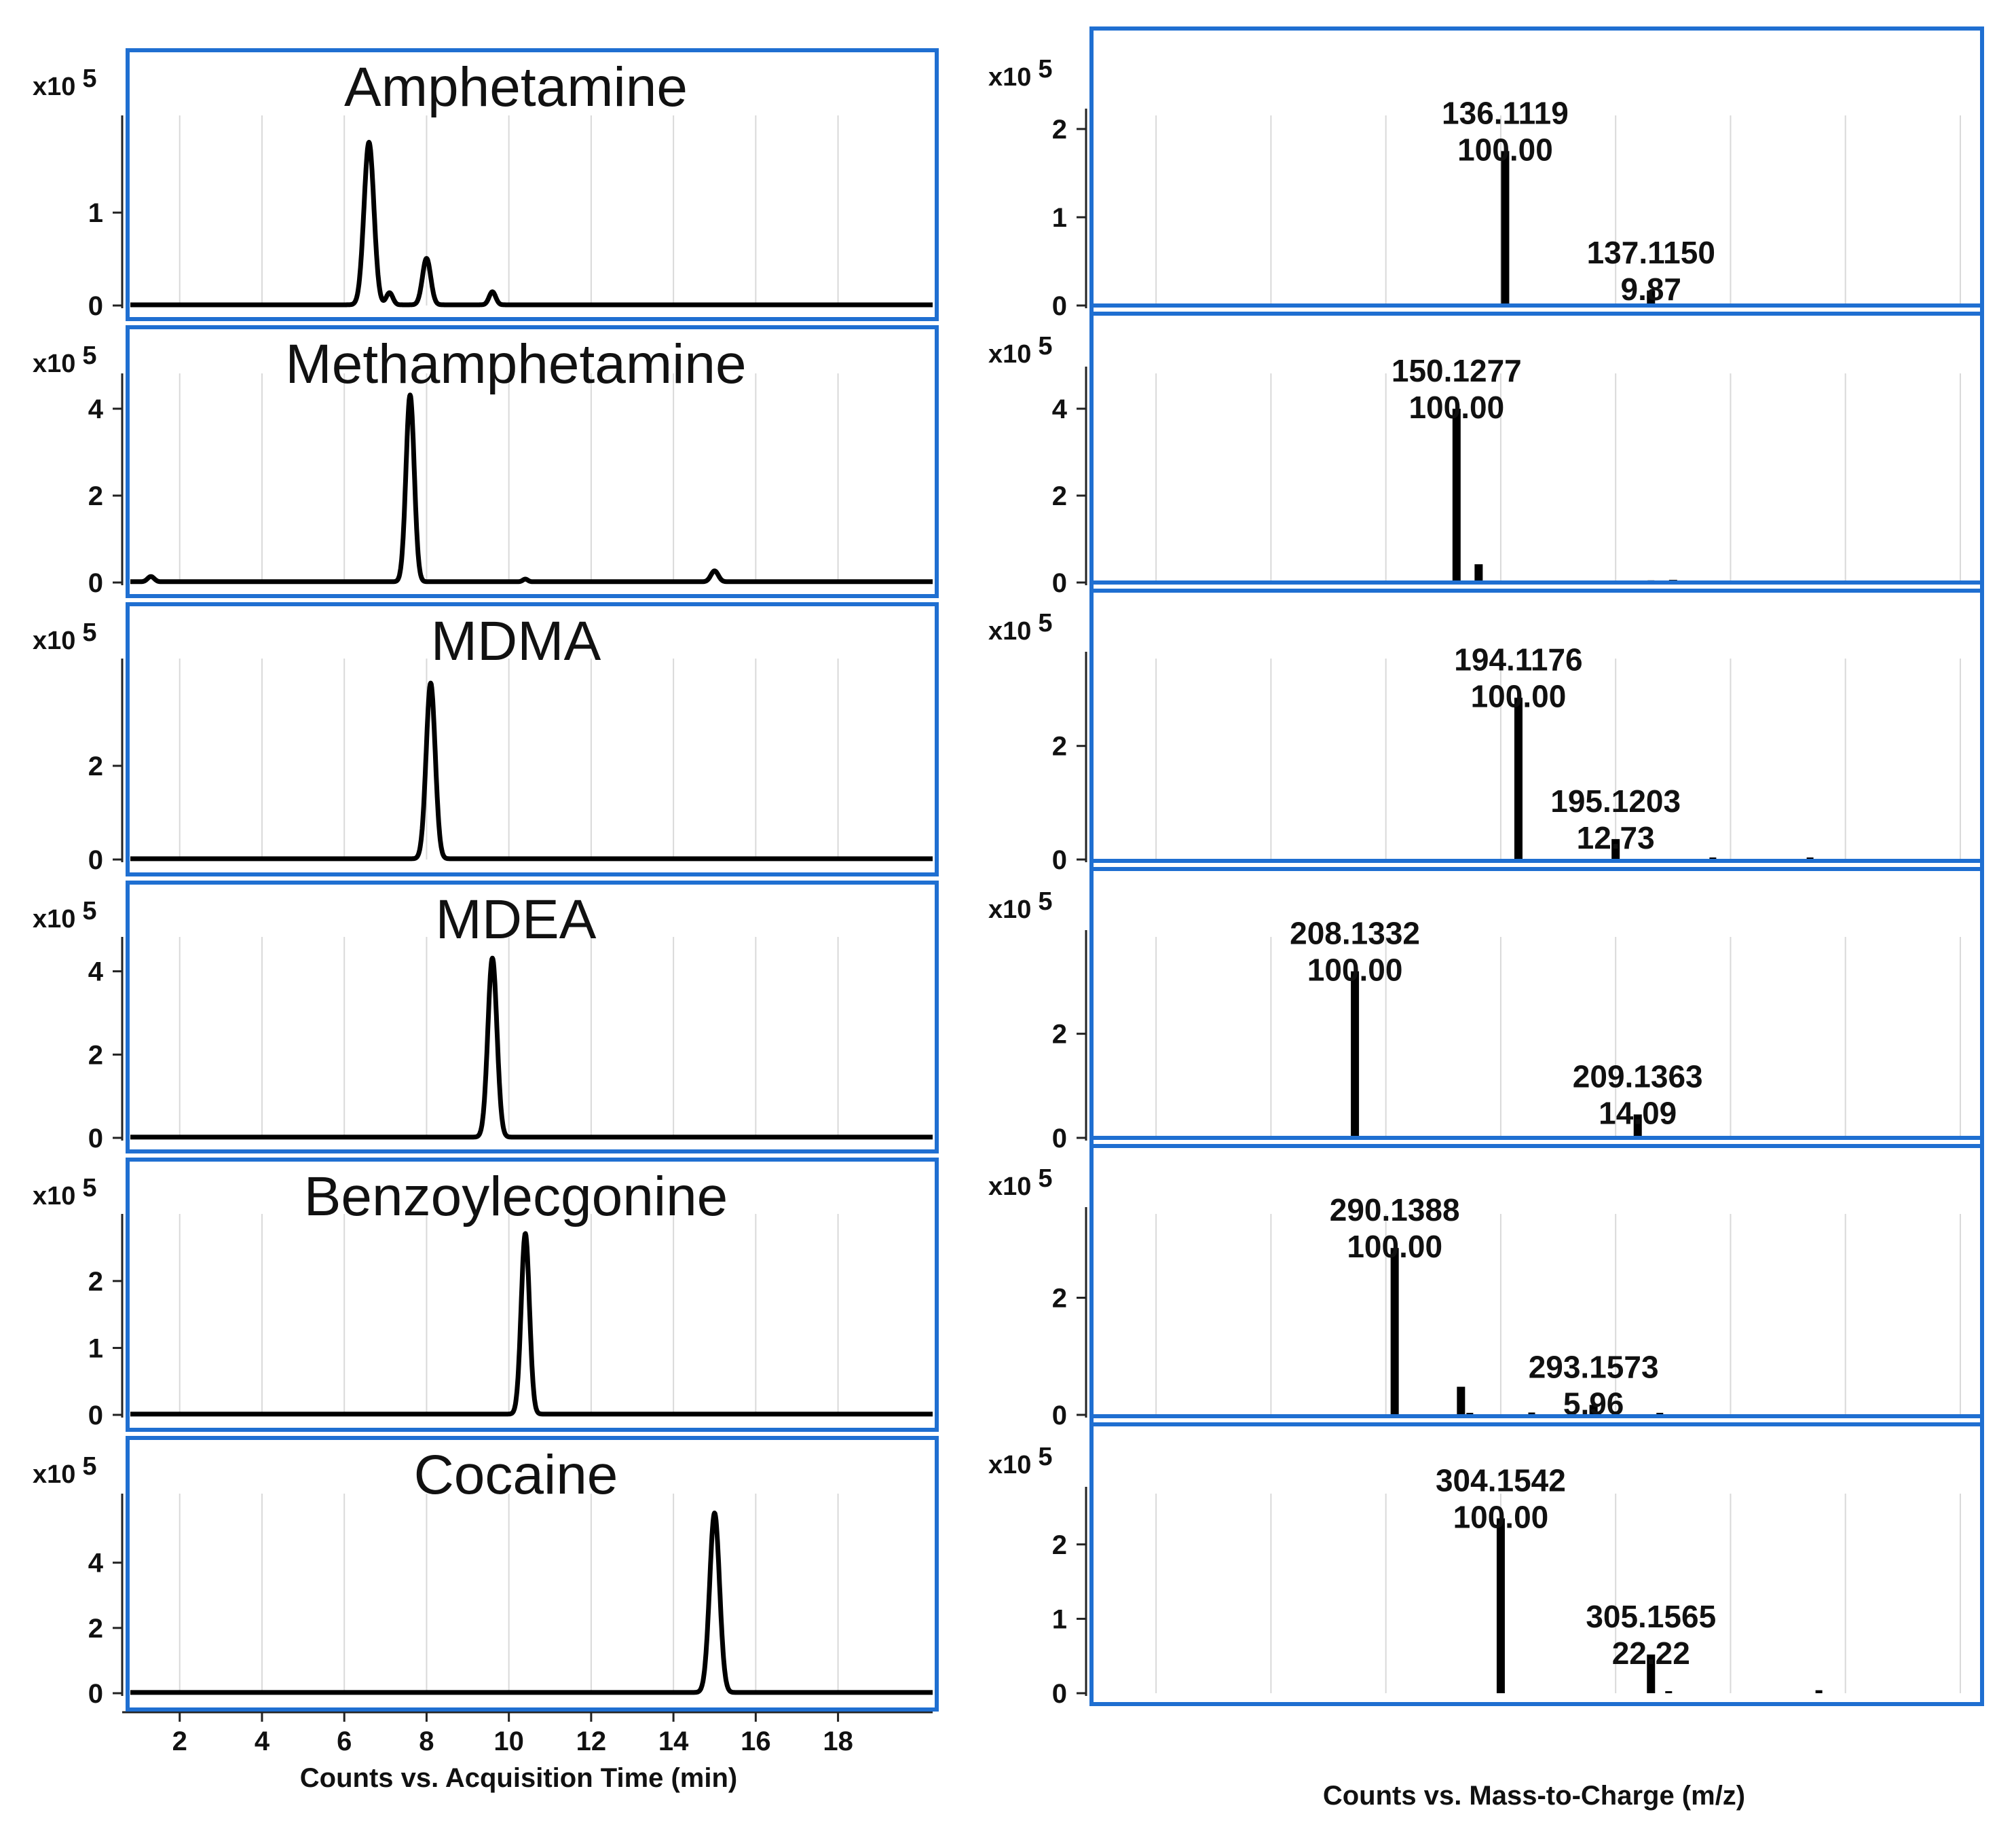  I want to click on peak-mz-label: 208.1332, so click(1355, 933).